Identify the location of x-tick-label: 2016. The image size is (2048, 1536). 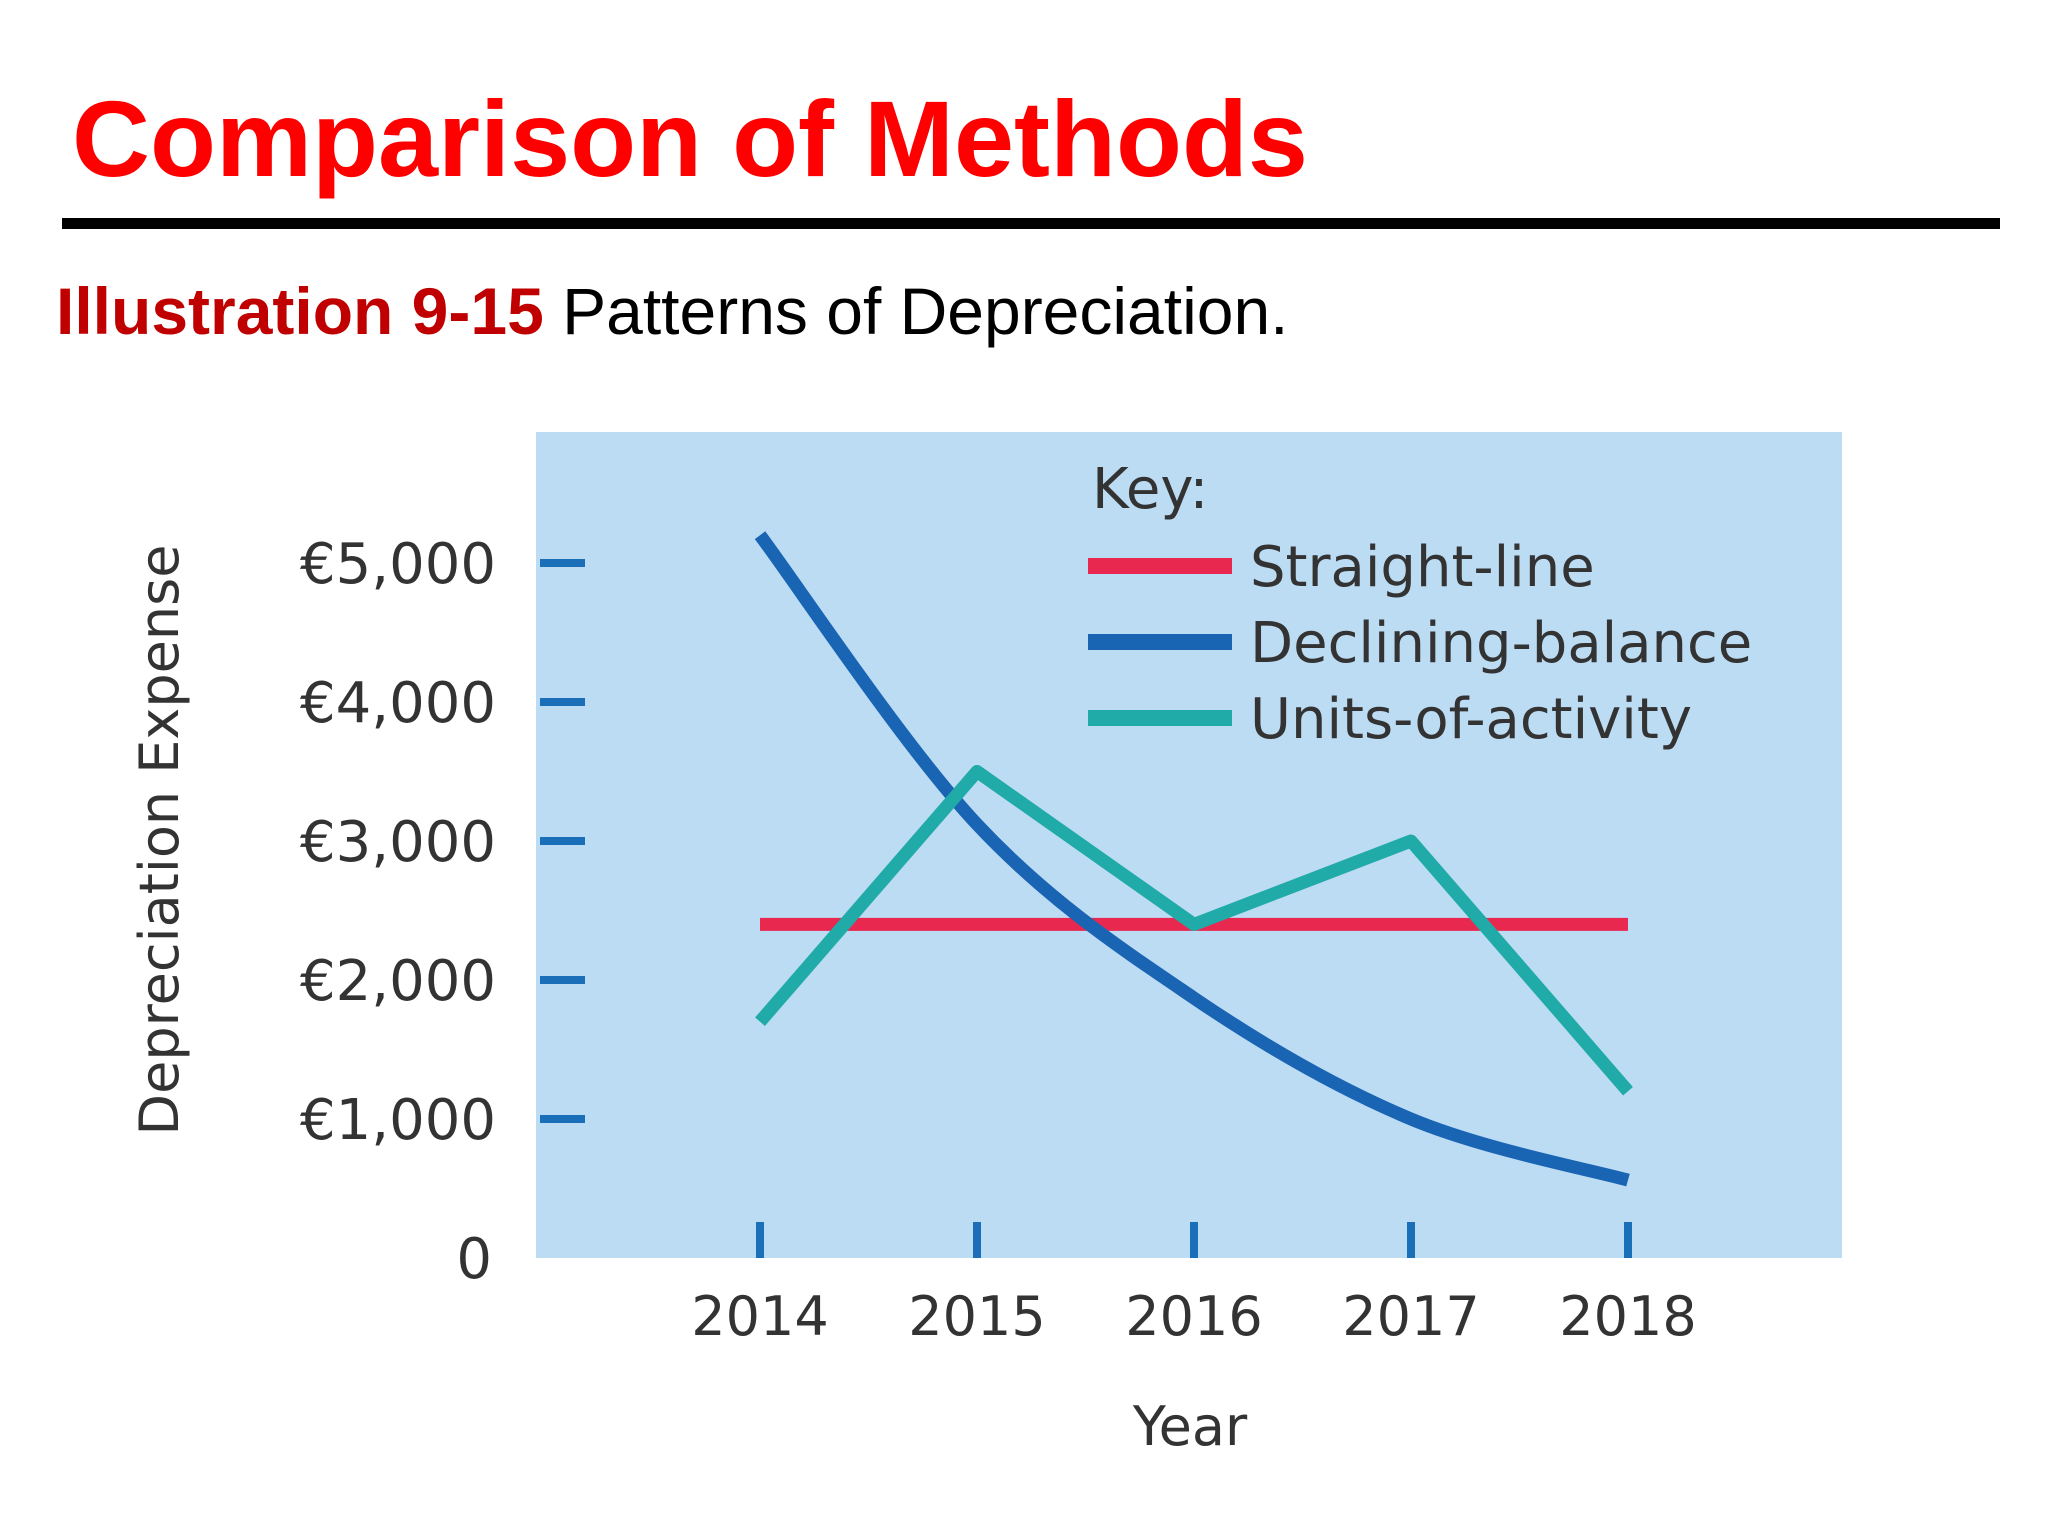
(1193, 1316).